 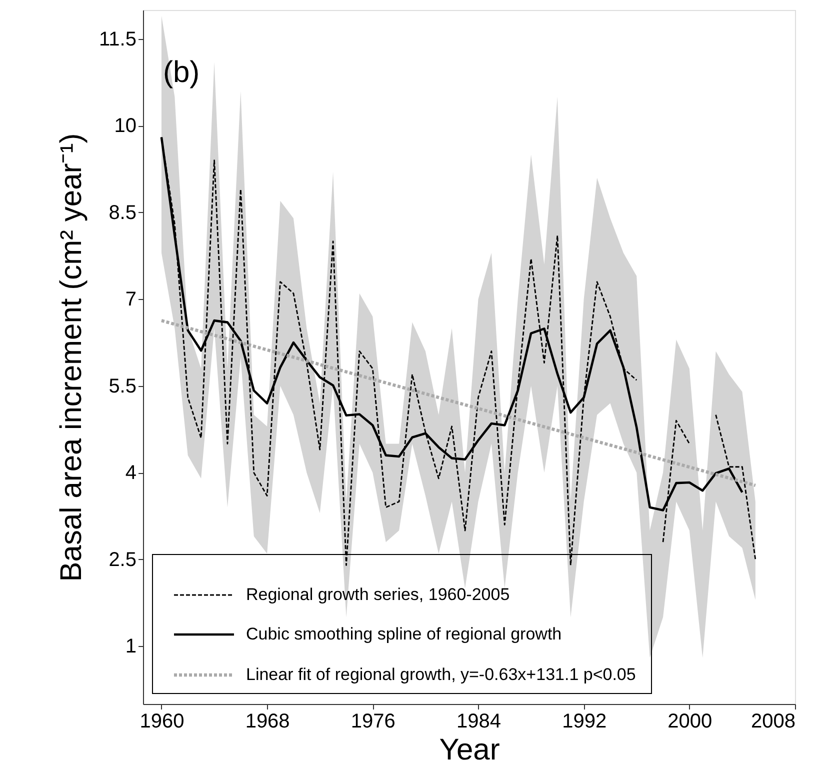 I want to click on x-tick-label: 1984, so click(x=478, y=721).